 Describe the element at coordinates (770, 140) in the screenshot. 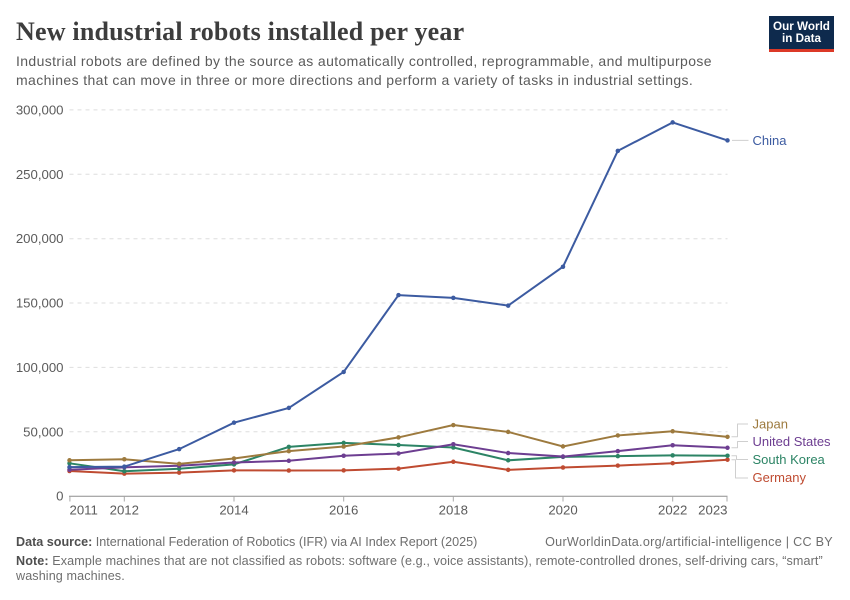

I see `svg-text: China` at that location.